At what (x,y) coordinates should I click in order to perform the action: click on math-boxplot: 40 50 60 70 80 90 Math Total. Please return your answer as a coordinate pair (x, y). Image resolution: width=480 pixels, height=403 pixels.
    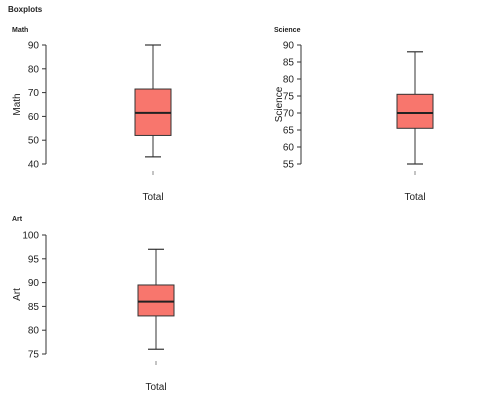
    Looking at the image, I should click on (92, 122).